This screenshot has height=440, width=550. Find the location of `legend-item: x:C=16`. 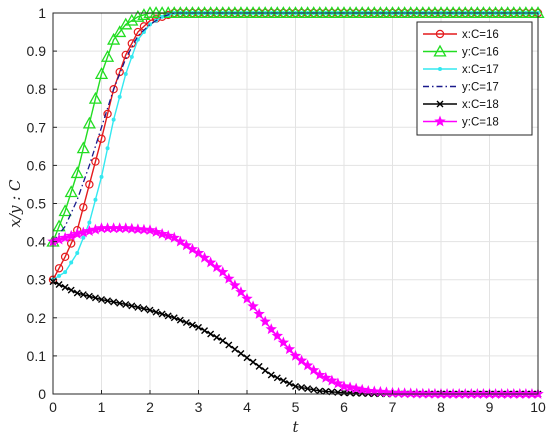

legend-item: x:C=16 is located at coordinates (461, 35).